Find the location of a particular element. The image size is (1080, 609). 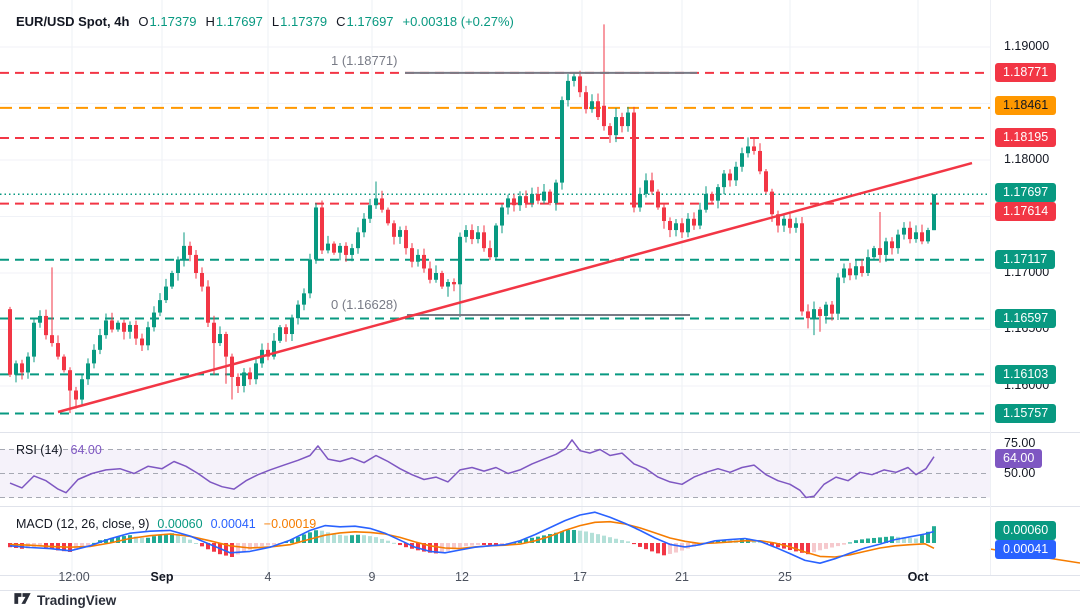

price-badge-resistance: 1.18195 is located at coordinates (1026, 137).